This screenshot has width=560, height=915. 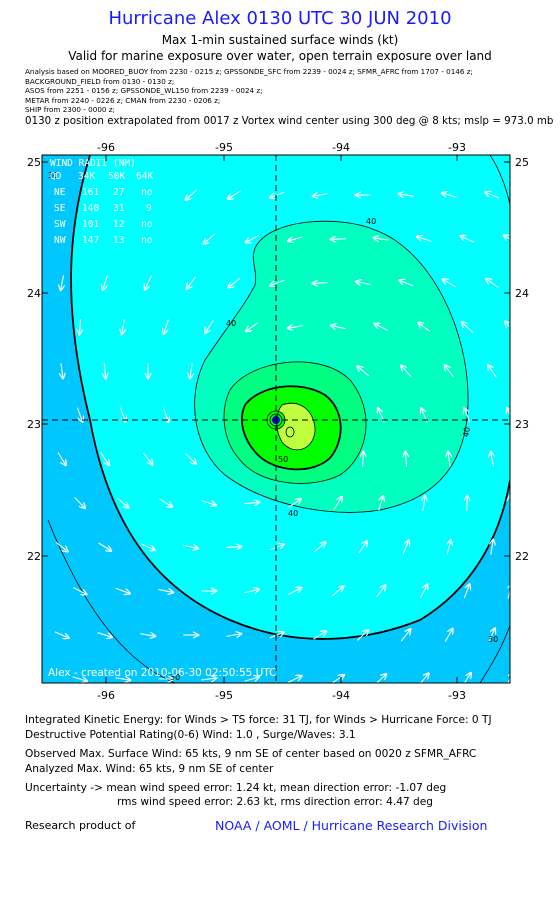 I want to click on wind-radii-row: NE 161 27 no, so click(x=103, y=192).